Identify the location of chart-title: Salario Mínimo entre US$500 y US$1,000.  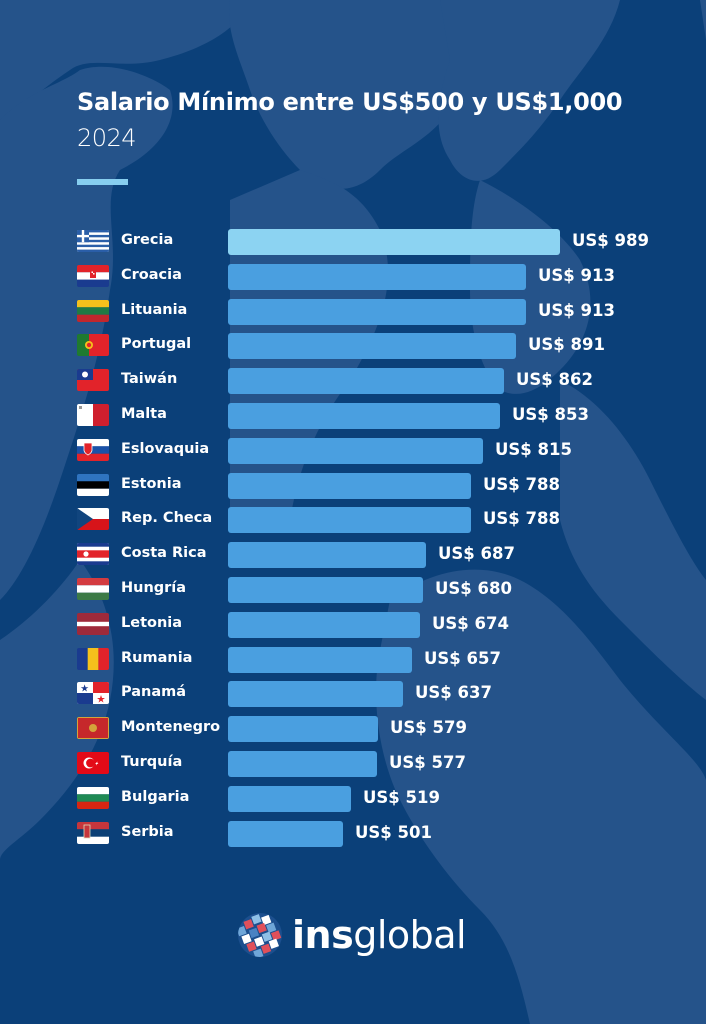
(350, 102).